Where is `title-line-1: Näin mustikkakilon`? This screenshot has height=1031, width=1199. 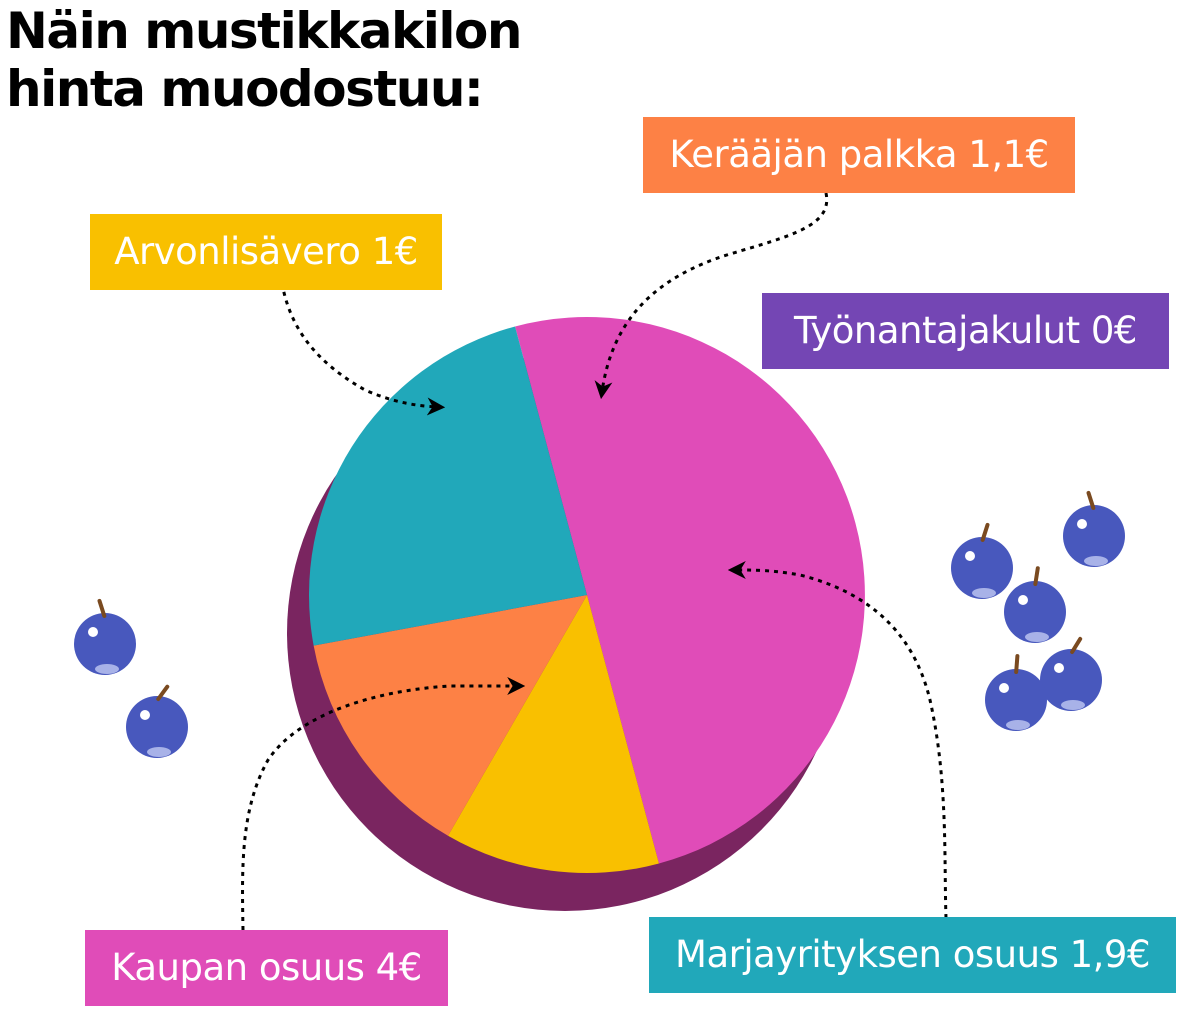
title-line-1: Näin mustikkakilon is located at coordinates (264, 31).